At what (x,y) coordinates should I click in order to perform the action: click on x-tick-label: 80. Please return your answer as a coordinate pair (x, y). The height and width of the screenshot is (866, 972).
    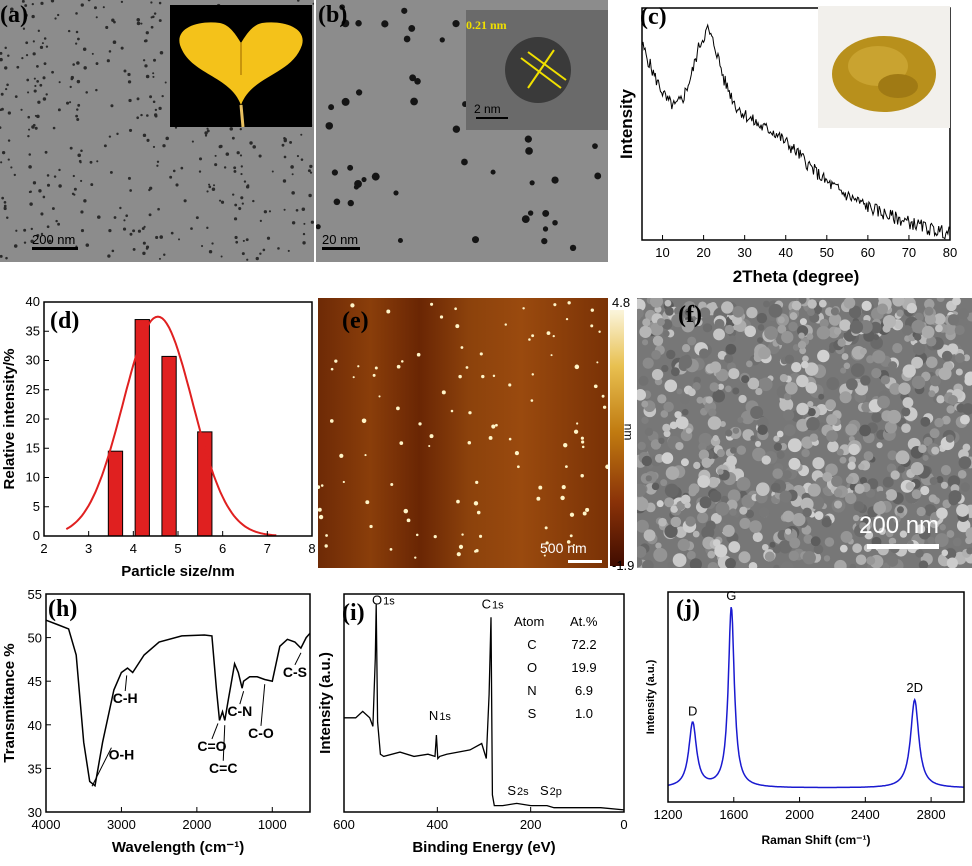
    Looking at the image, I should click on (950, 252).